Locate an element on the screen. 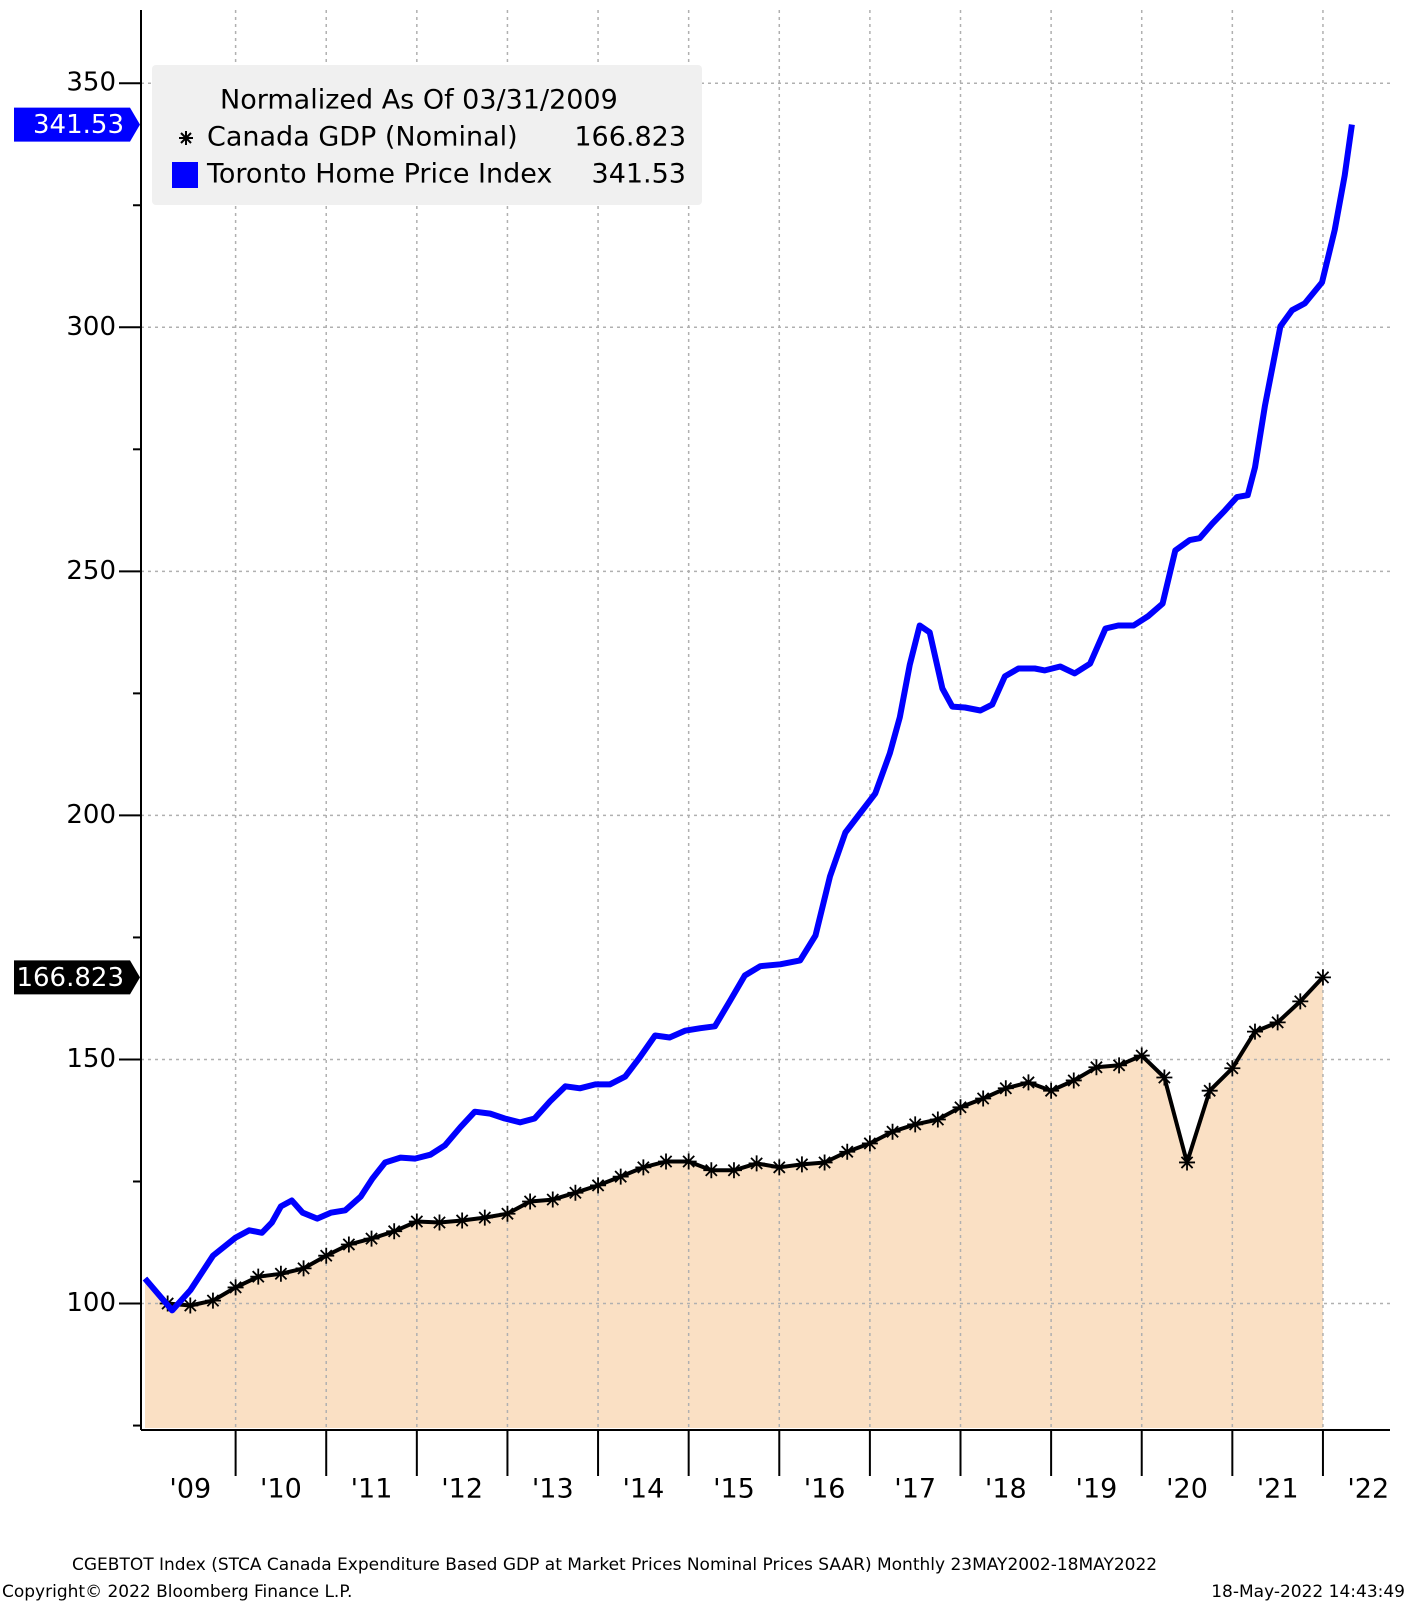 This screenshot has width=1419, height=1604. x-tick-label: '12 is located at coordinates (462, 1489).